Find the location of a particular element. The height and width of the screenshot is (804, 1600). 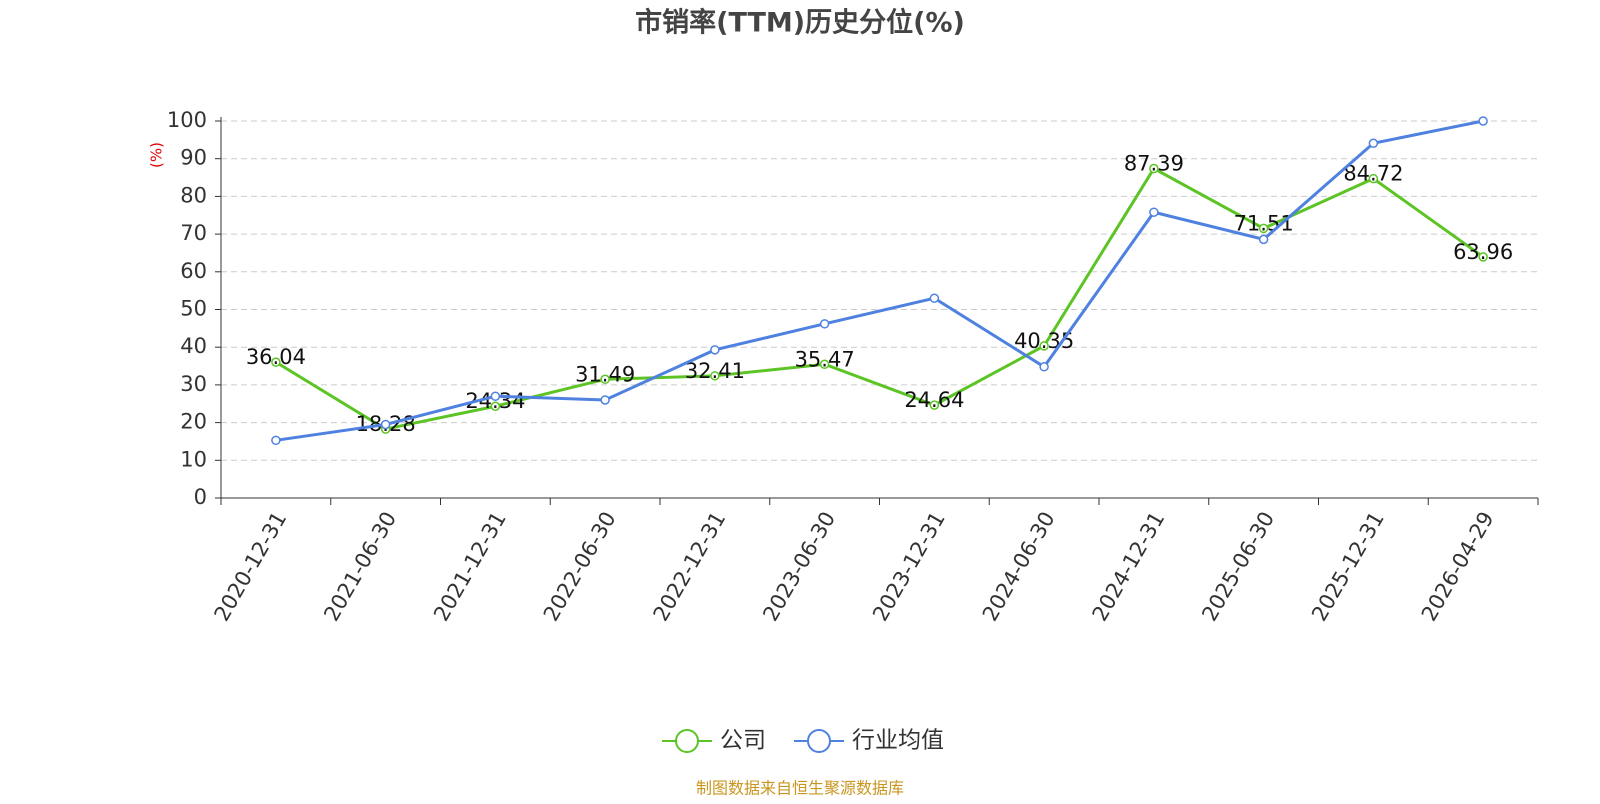

y-tick-label: 30 is located at coordinates (193, 384).